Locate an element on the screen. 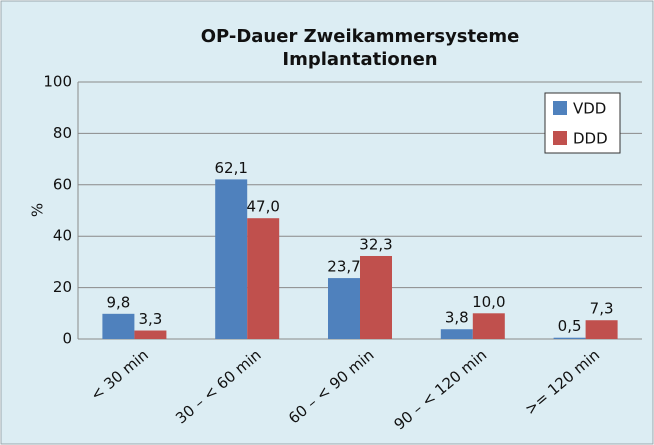 Image resolution: width=654 pixels, height=445 pixels. data-label: 7,3 is located at coordinates (602, 309).